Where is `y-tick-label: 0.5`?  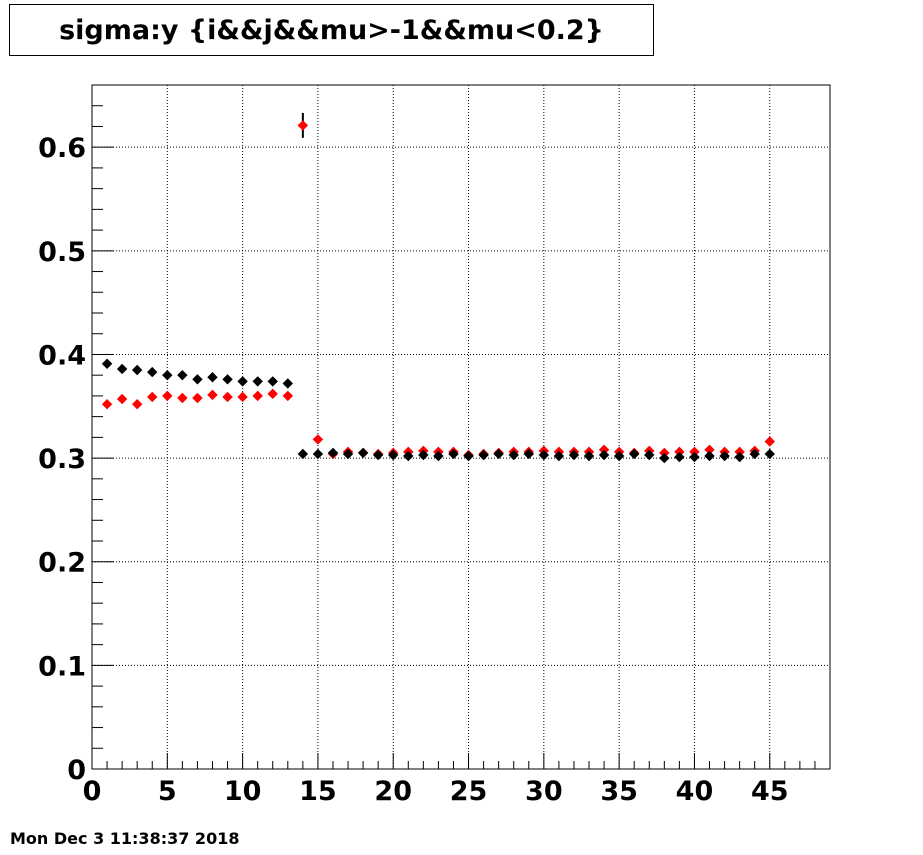 y-tick-label: 0.5 is located at coordinates (62, 252).